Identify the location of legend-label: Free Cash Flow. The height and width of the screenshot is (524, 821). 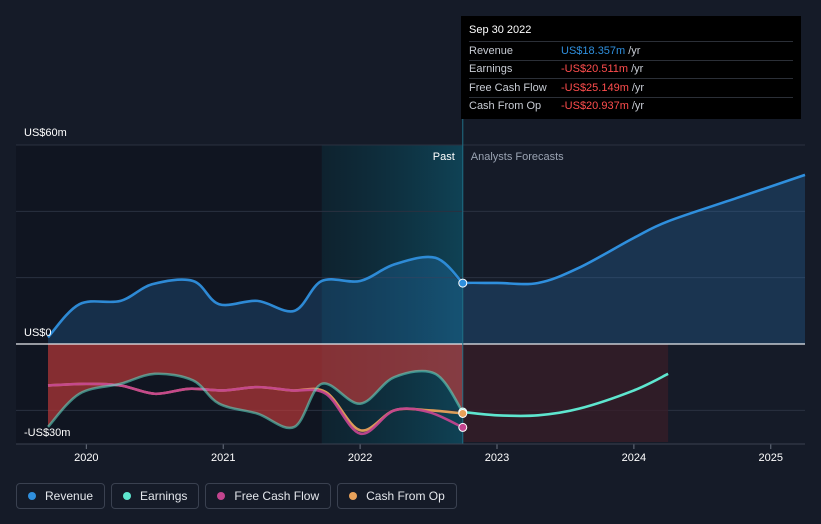
(277, 496).